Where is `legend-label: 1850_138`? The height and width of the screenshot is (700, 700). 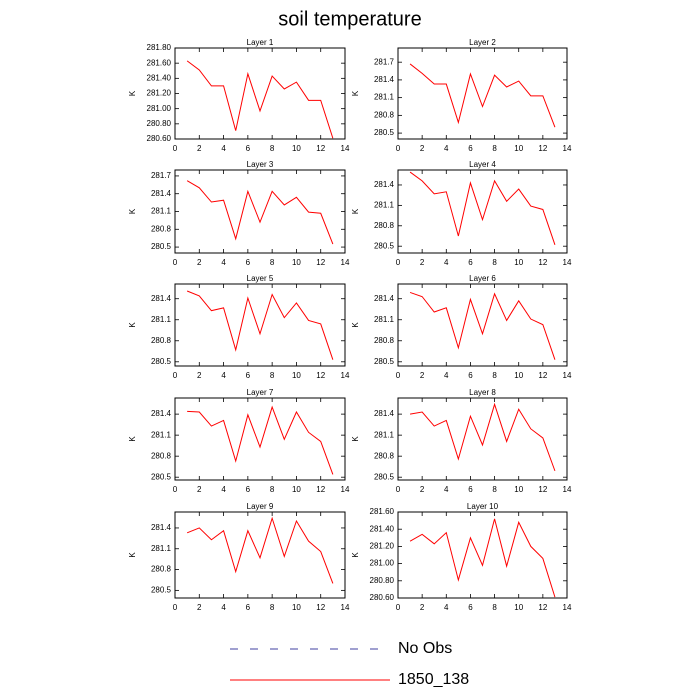
legend-label: 1850_138 is located at coordinates (433, 679).